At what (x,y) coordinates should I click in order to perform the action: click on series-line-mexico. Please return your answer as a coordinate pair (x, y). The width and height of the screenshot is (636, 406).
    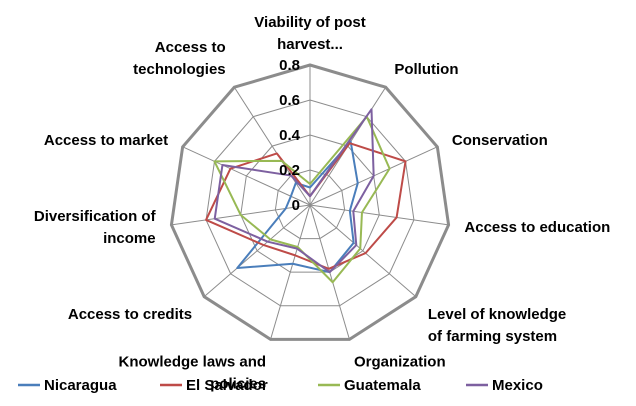
    Looking at the image, I should click on (294, 191).